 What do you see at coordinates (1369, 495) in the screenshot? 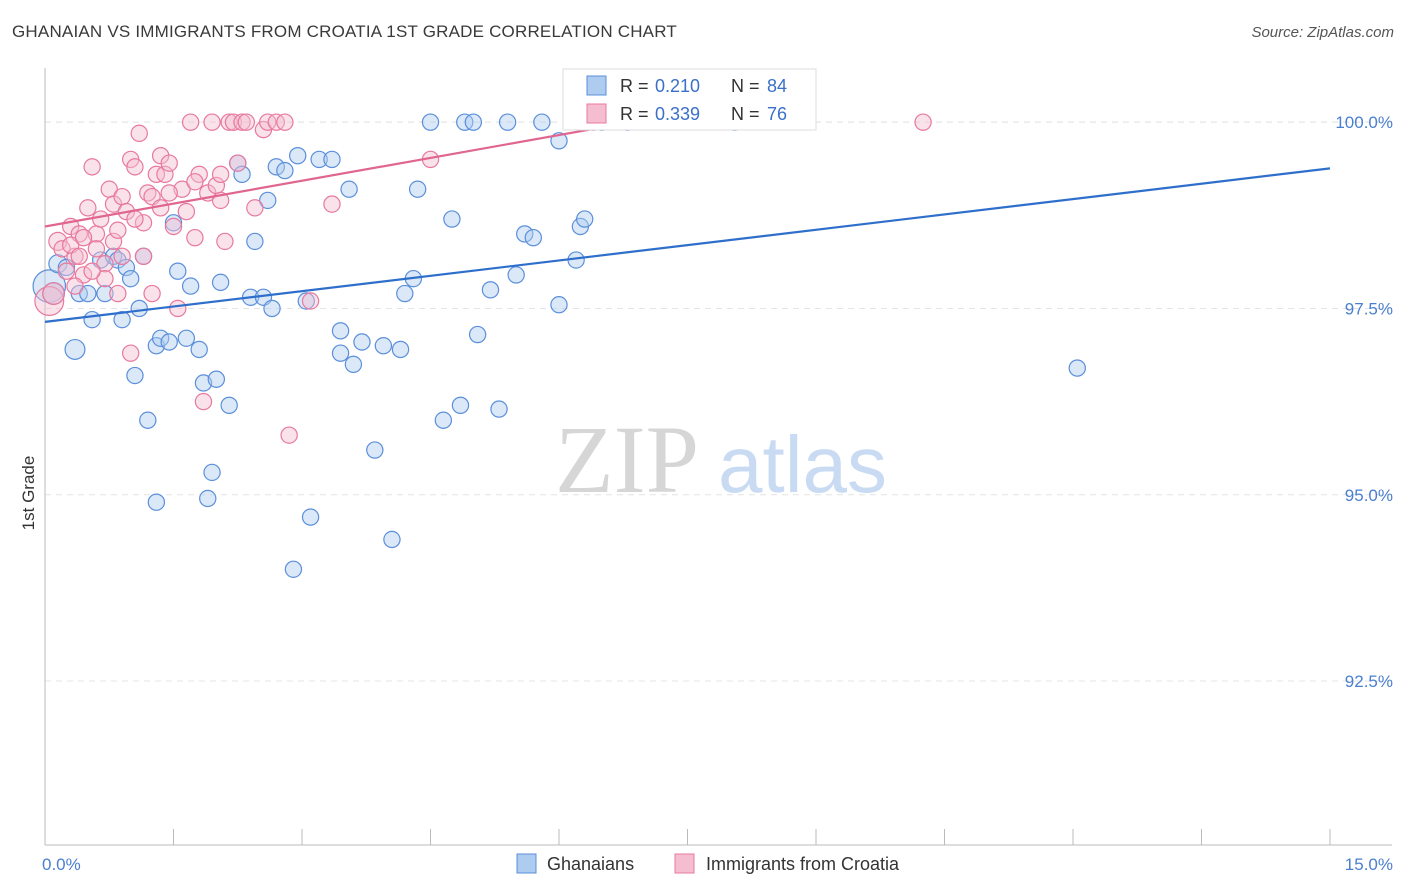
I see `y-tick-label-1: 95.0%` at bounding box center [1369, 495].